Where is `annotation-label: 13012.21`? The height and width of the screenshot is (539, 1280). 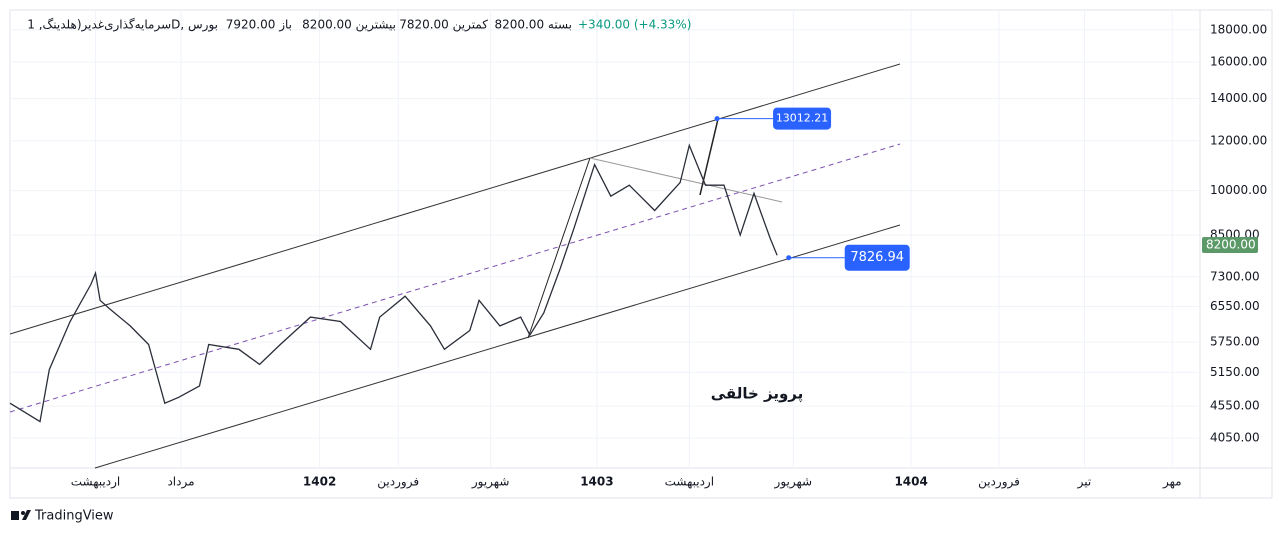
annotation-label: 13012.21 is located at coordinates (802, 118).